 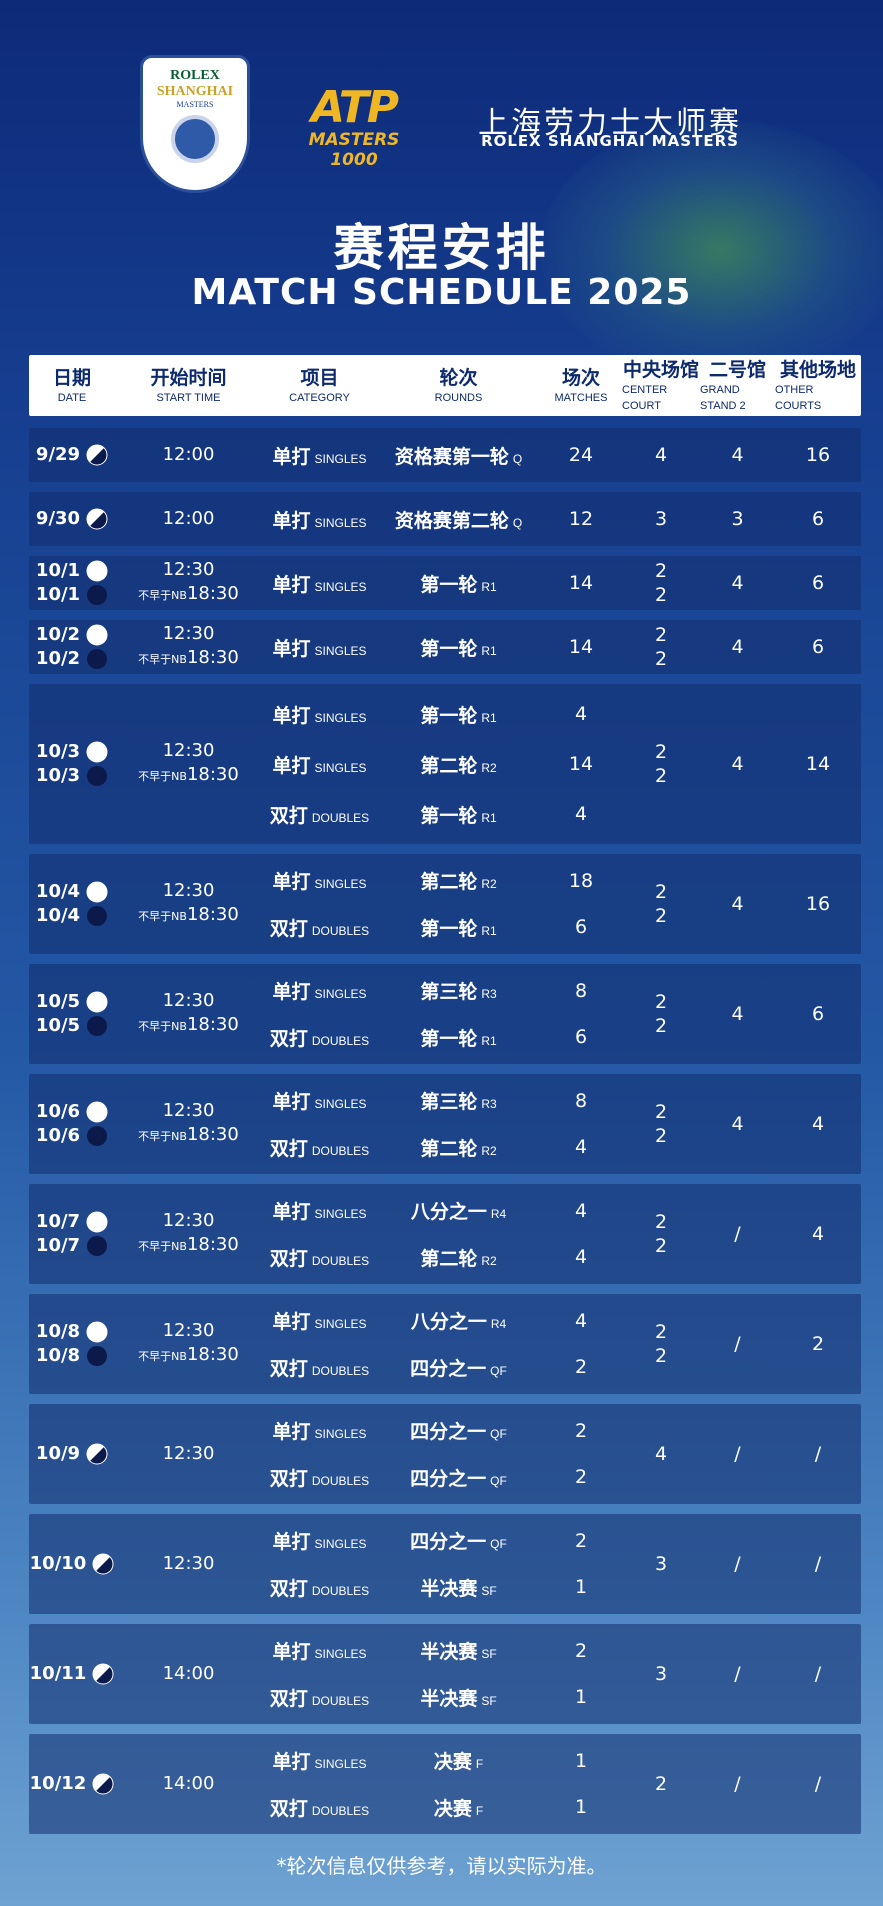 What do you see at coordinates (818, 1344) in the screenshot?
I see `other-courts-cell: 2` at bounding box center [818, 1344].